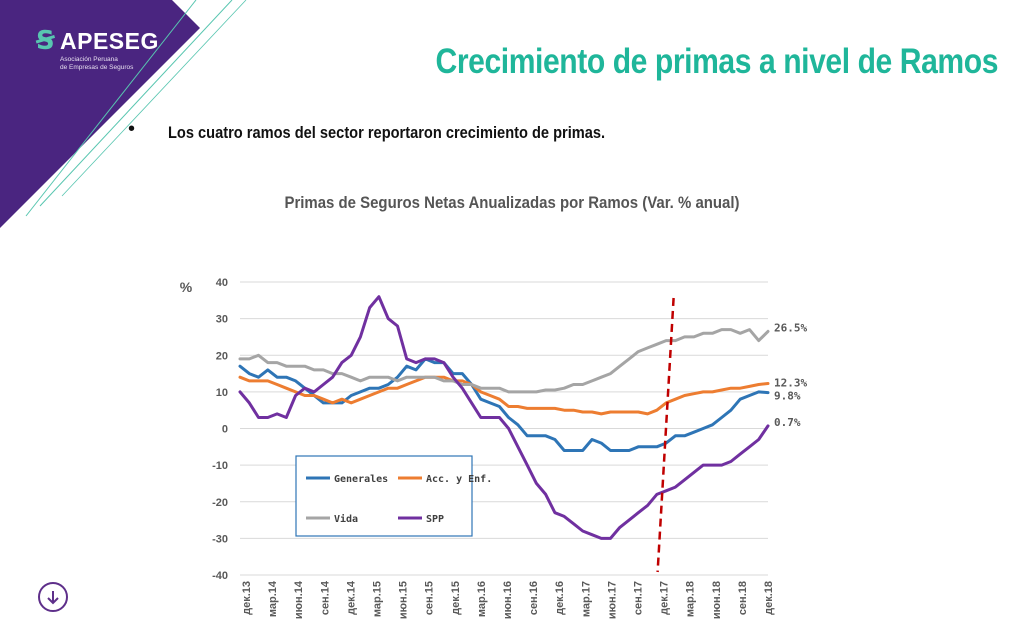  I want to click on series-line-generales, so click(504, 404).